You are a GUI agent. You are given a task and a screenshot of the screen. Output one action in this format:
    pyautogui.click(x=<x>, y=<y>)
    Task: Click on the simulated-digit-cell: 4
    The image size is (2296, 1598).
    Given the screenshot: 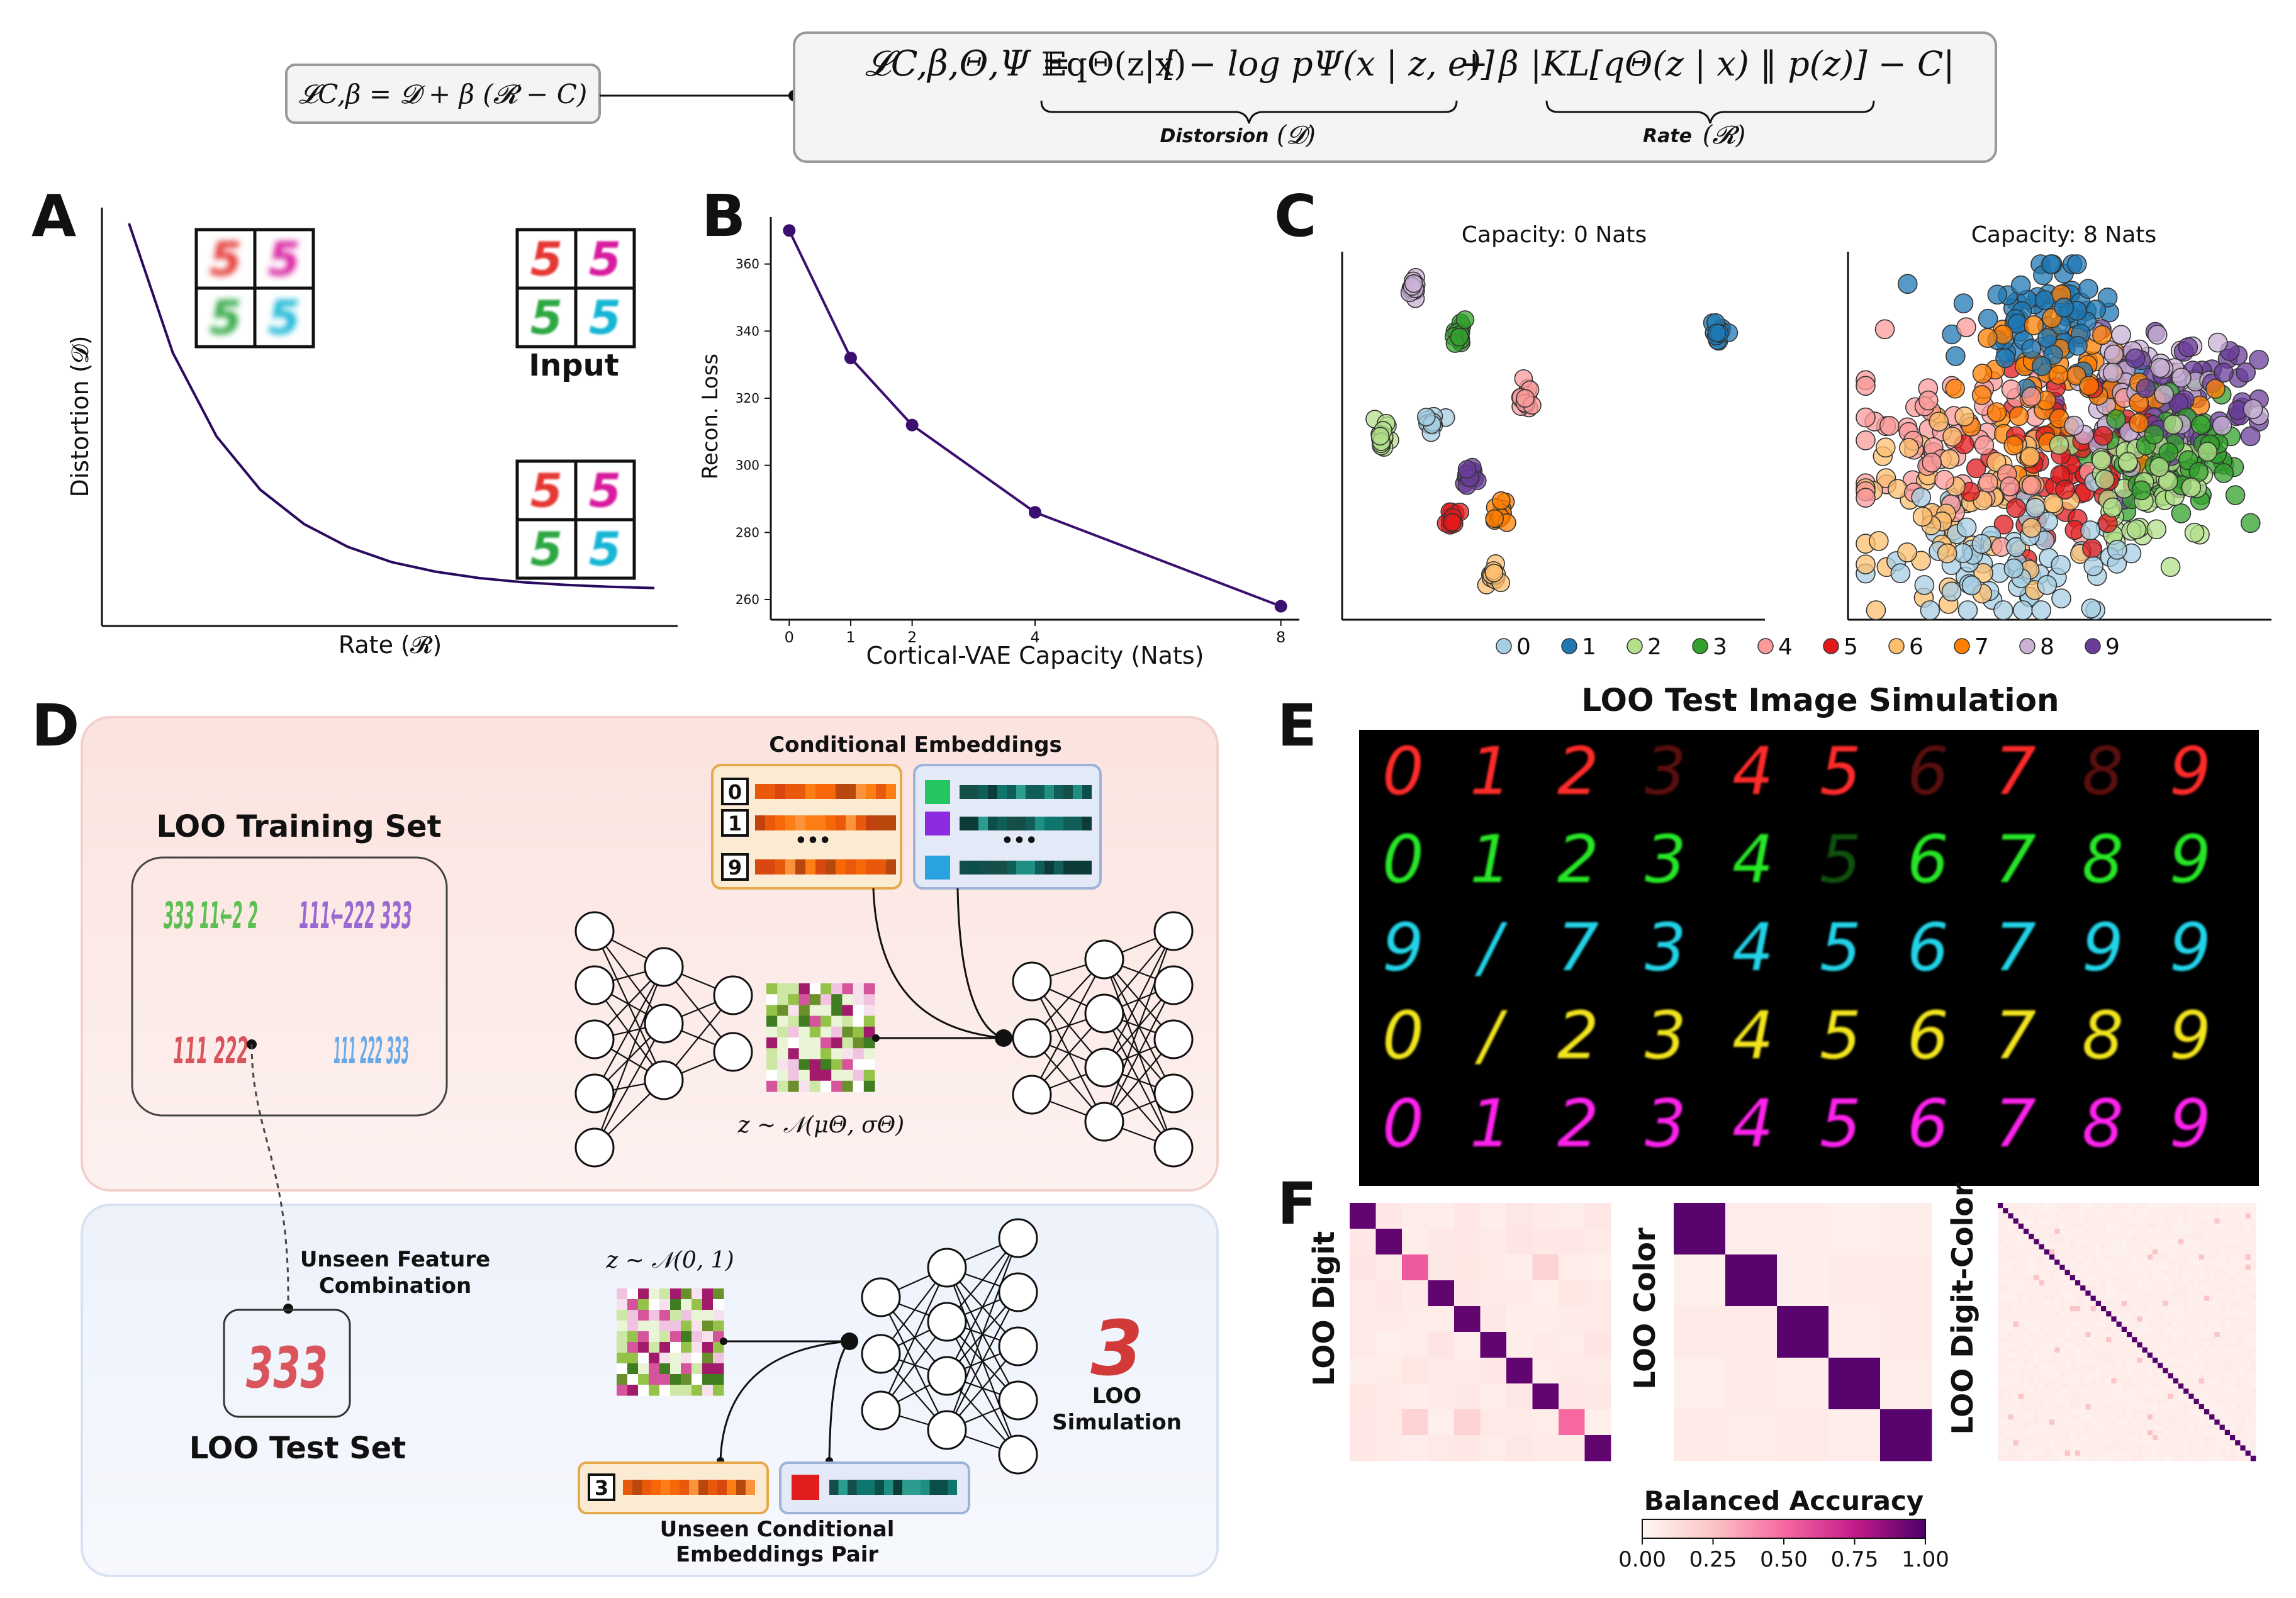 What is the action you would take?
    pyautogui.click(x=1753, y=1123)
    